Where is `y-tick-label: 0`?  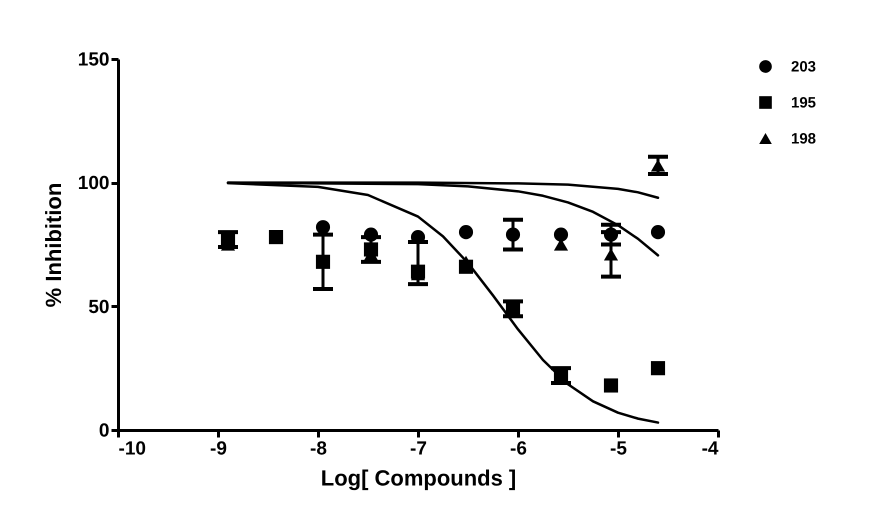
y-tick-label: 0 is located at coordinates (104, 431).